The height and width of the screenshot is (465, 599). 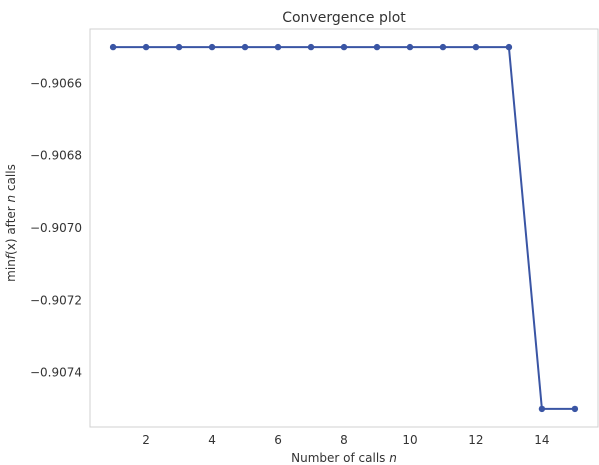 I want to click on y-axis: −0.9066 −0.9068 −0.9070 −0.9072 −0.9074, so click(x=56, y=227).